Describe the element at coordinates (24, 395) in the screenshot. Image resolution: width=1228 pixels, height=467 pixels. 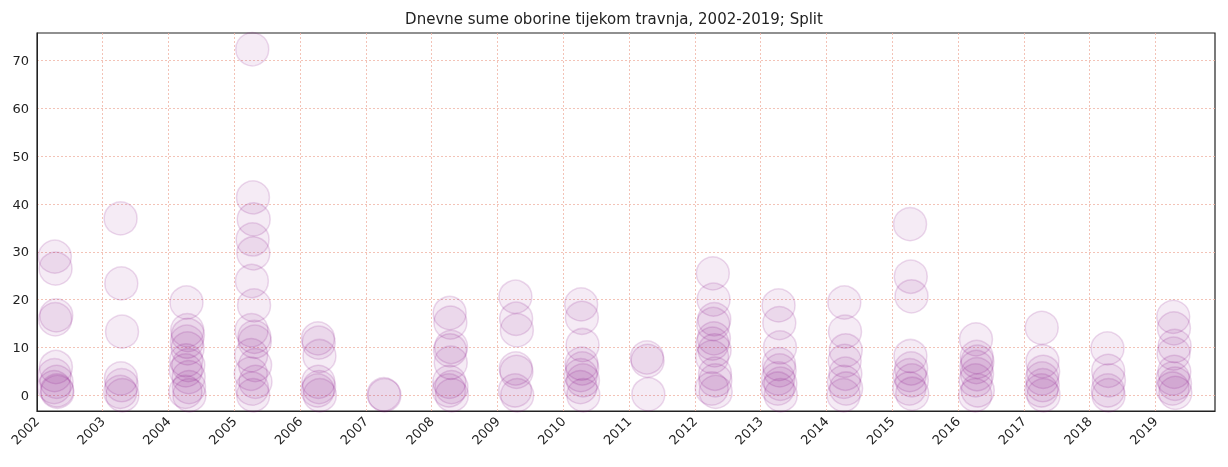
I see `y-tick-label: 0` at that location.